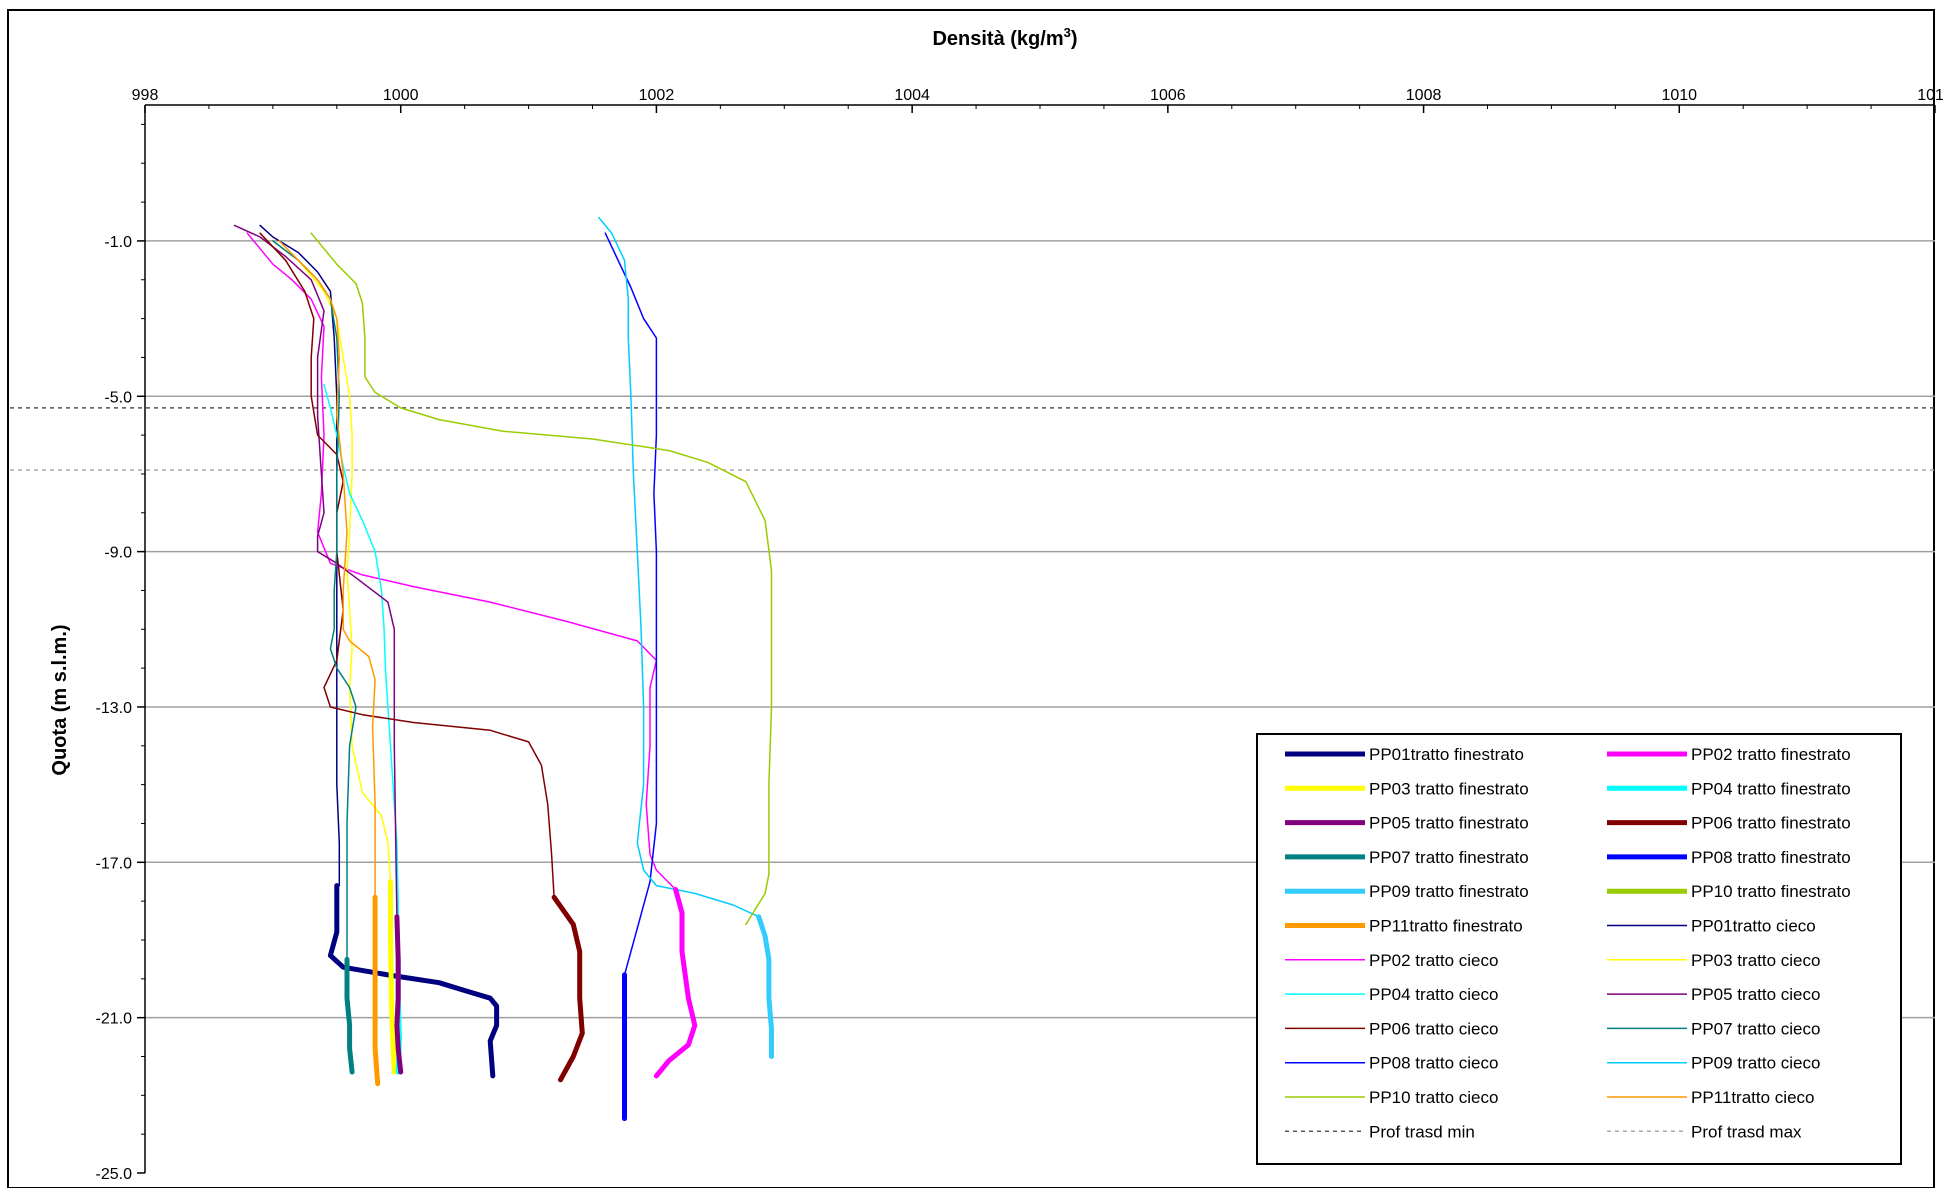 Image resolution: width=1943 pixels, height=1188 pixels. Describe the element at coordinates (1433, 1063) in the screenshot. I see `legend-label: PP08 tratto cieco` at that location.